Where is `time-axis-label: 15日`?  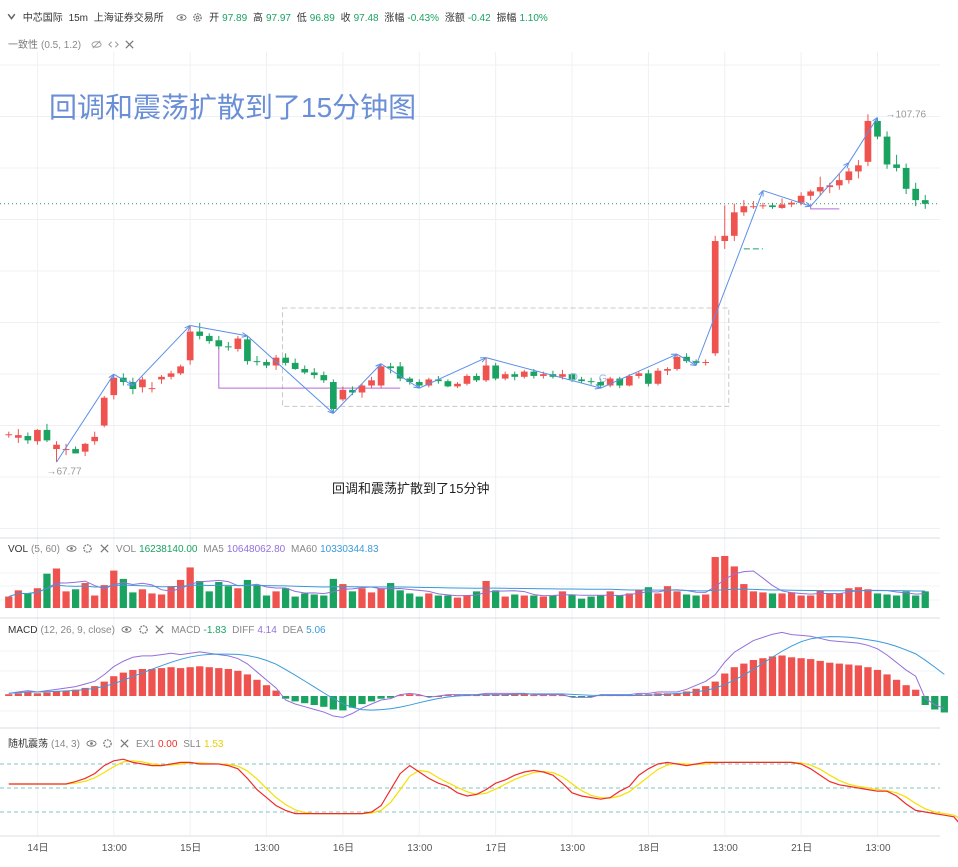 time-axis-label: 15日 is located at coordinates (190, 848).